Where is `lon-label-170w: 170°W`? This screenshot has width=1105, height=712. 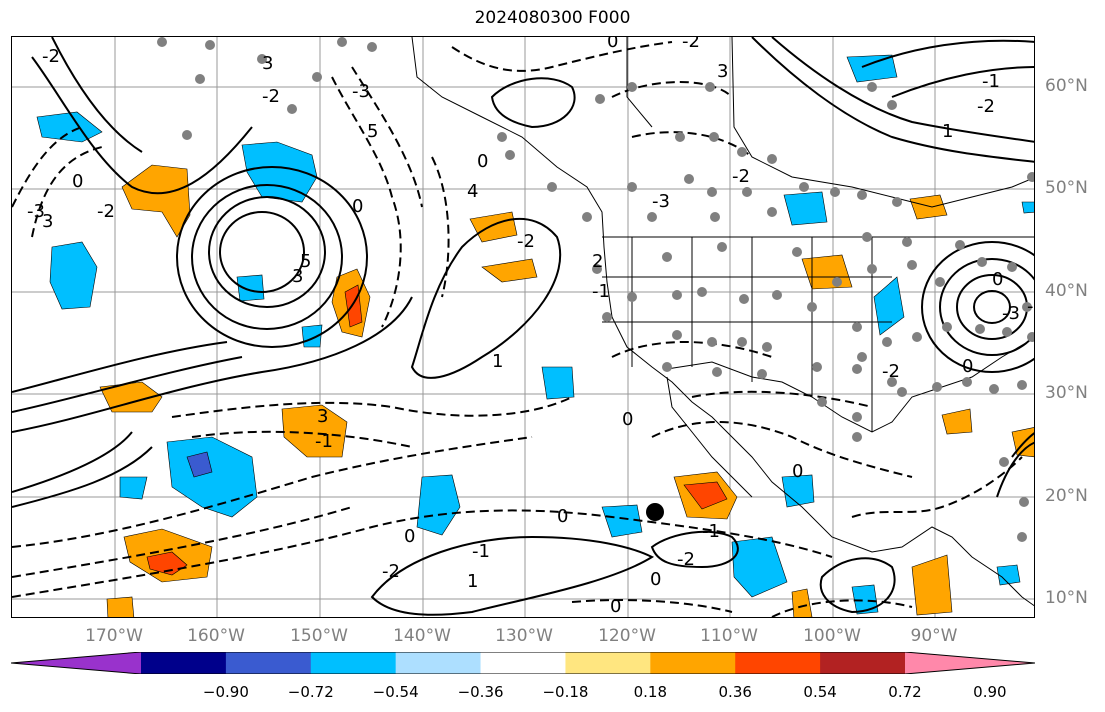 lon-label-170w: 170°W is located at coordinates (114, 636).